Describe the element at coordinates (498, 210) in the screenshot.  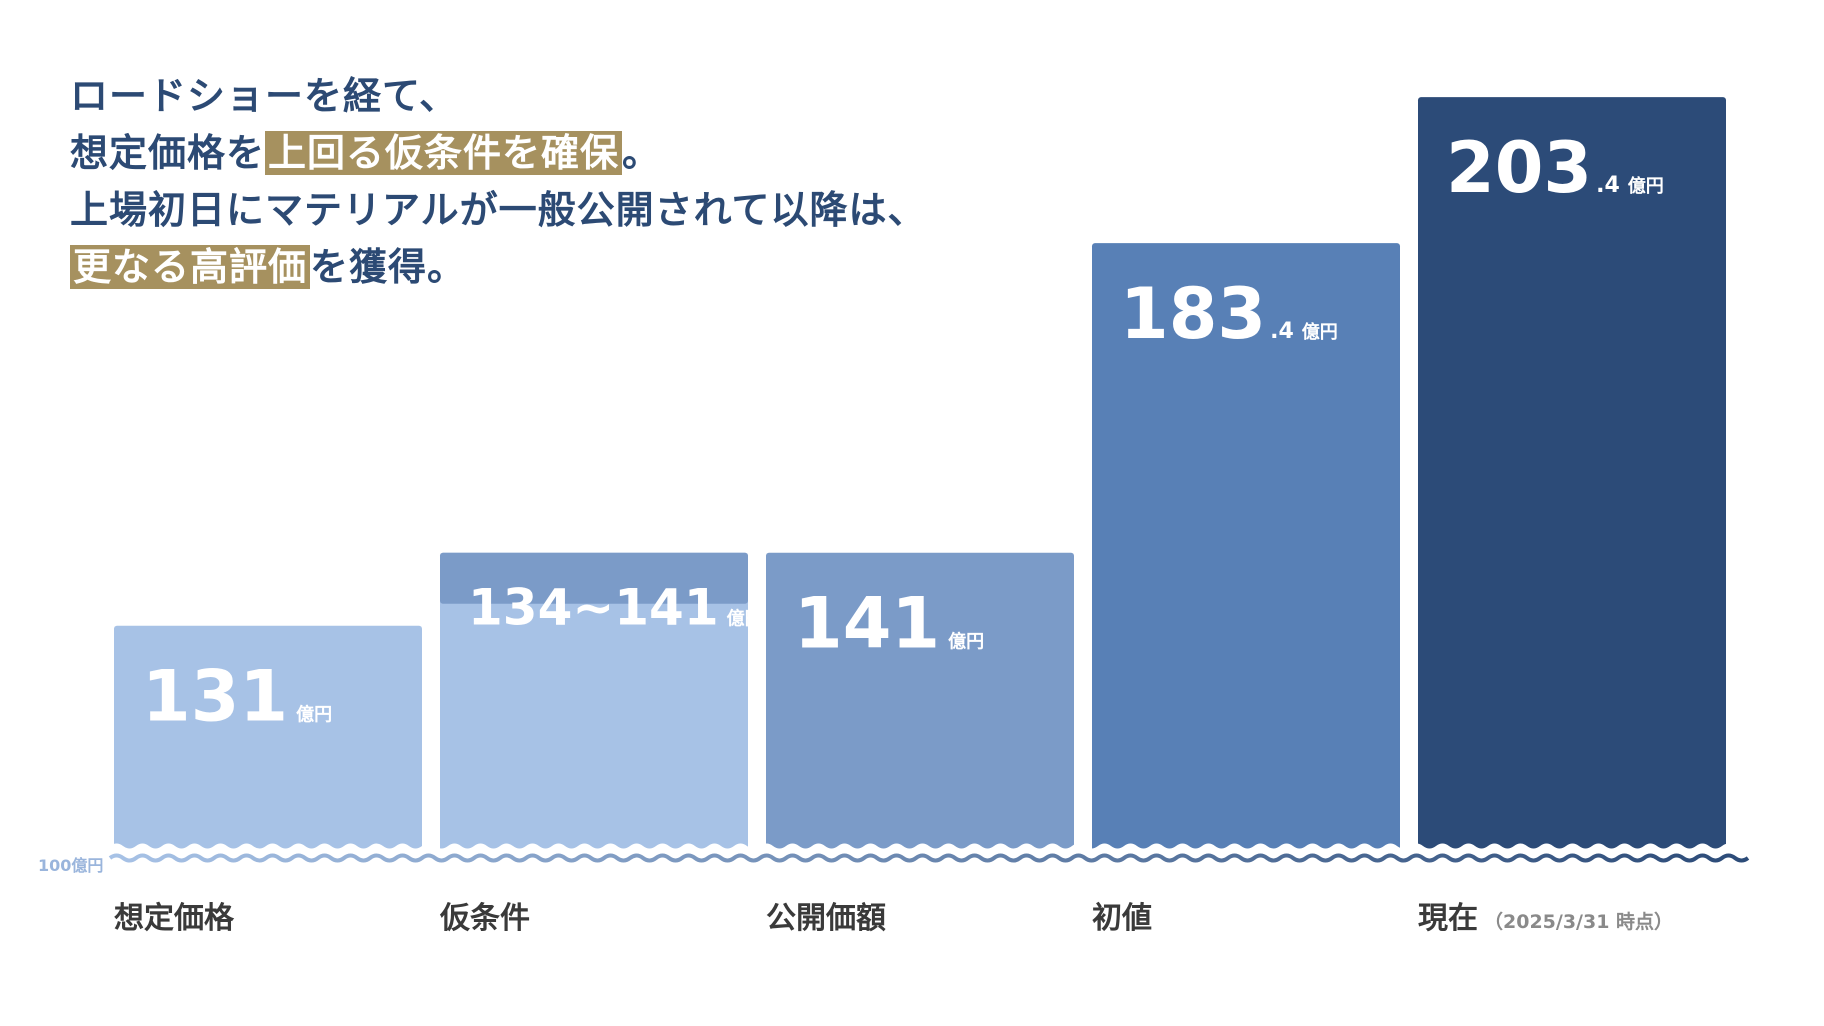
I see `headline-line-3: 上場初日にマテリアルが一般公開されて以降は、` at that location.